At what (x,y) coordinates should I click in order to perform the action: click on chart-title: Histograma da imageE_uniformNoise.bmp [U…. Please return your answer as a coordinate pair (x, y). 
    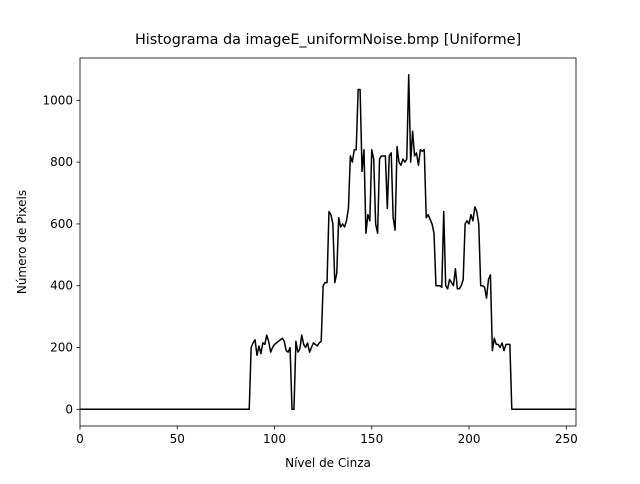
    Looking at the image, I should click on (328, 40).